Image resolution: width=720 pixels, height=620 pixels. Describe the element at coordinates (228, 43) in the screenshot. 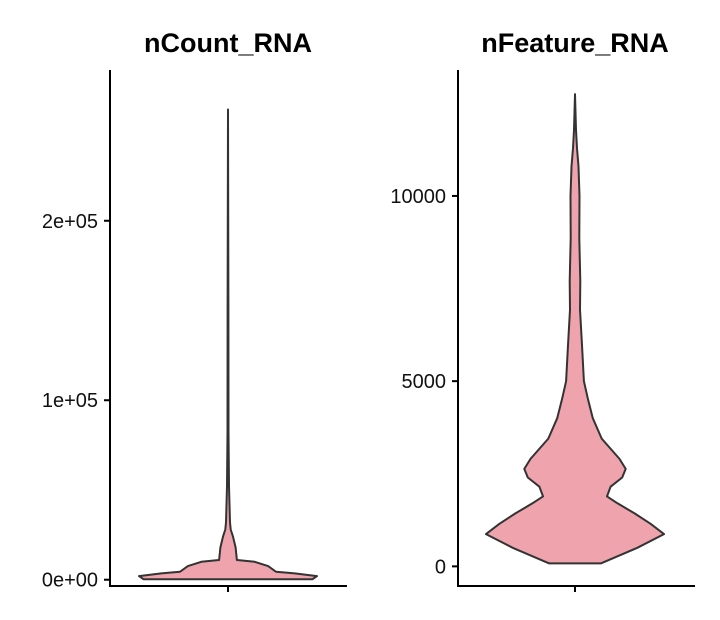

I see `panel-title: nCount_RNA` at that location.